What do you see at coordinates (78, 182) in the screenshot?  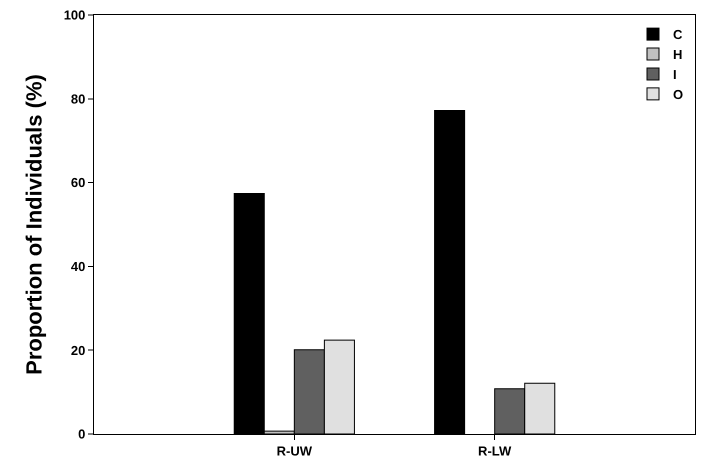 I see `y-tick-label: 60` at bounding box center [78, 182].